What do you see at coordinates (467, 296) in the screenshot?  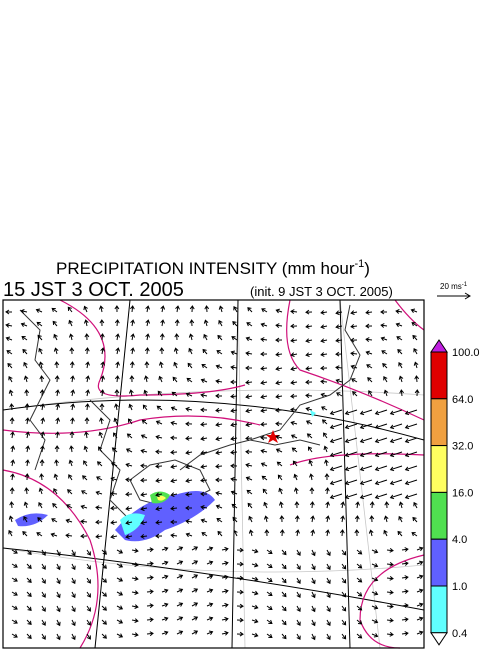 I see `wind-scale-head` at bounding box center [467, 296].